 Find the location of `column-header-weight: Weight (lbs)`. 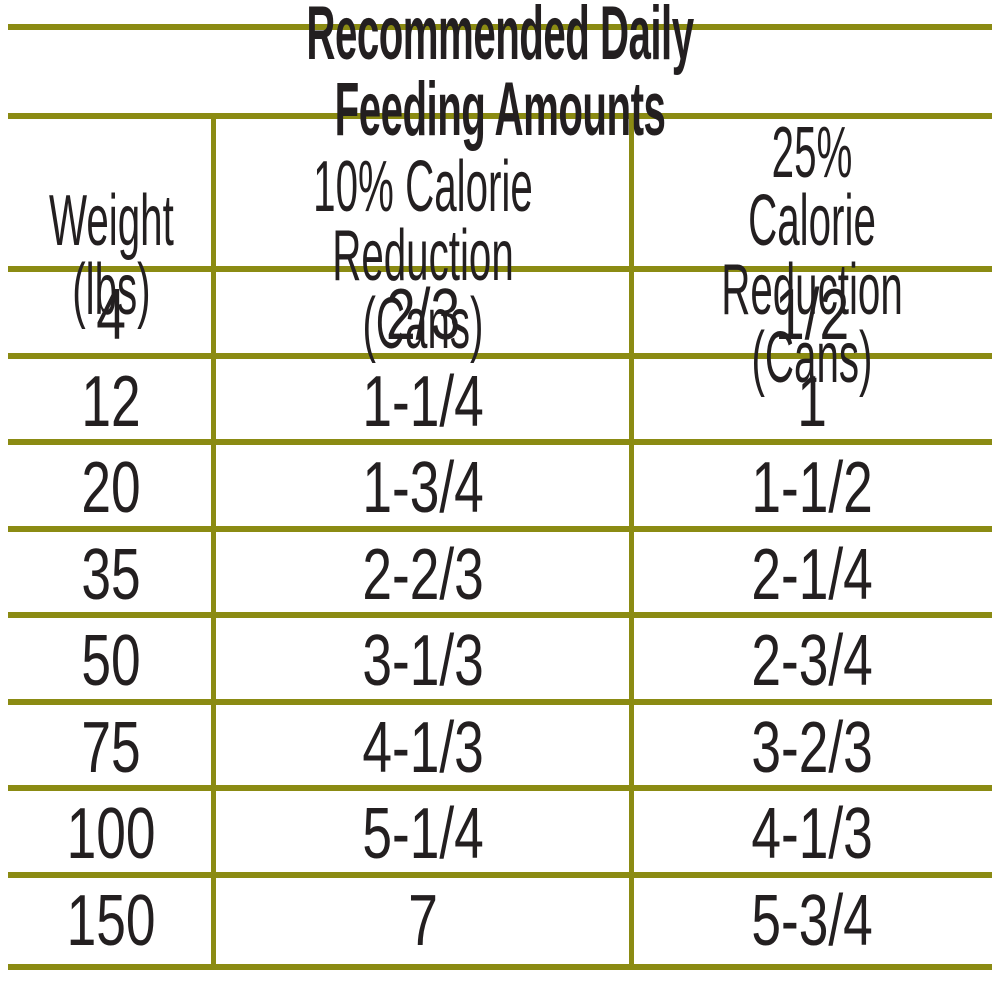

column-header-weight: Weight (lbs) is located at coordinates (111, 255).